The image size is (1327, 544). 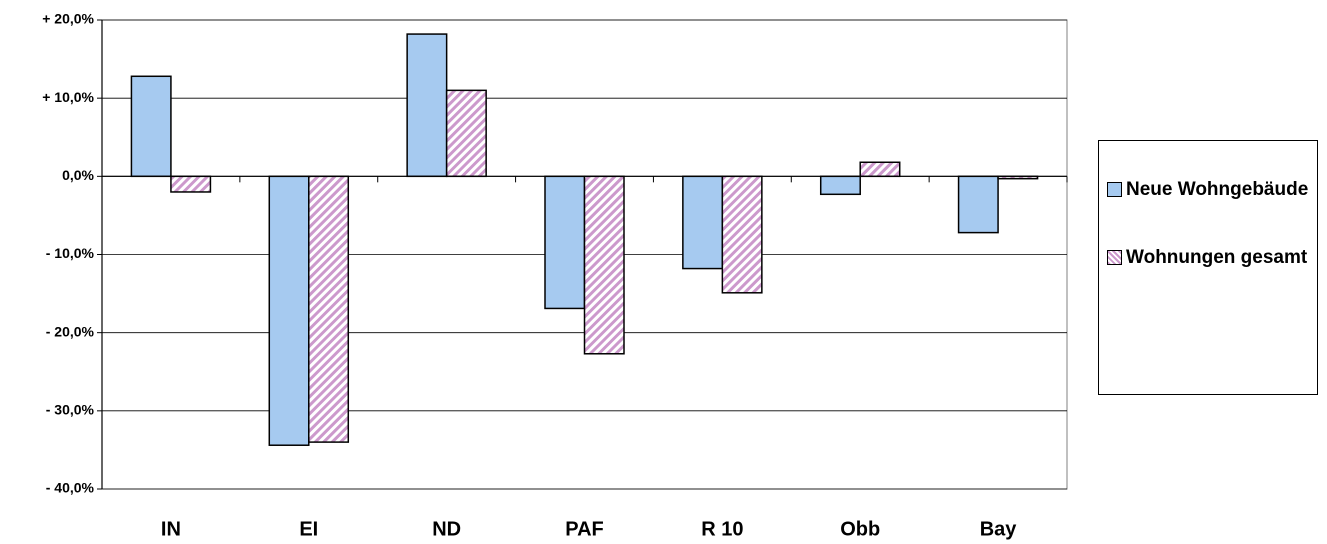 I want to click on x-tick-label: EI, so click(x=308, y=529).